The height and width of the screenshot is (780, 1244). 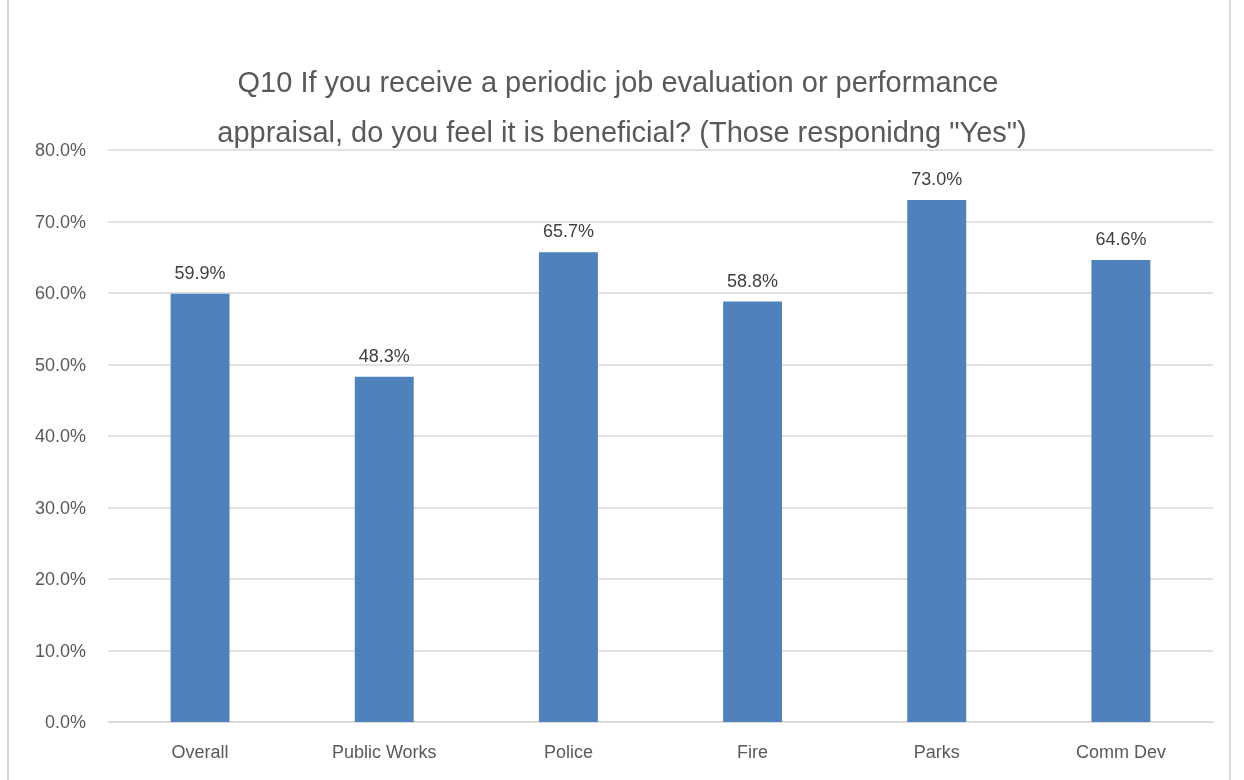 What do you see at coordinates (1120, 752) in the screenshot?
I see `x-tick-label: Comm Dev` at bounding box center [1120, 752].